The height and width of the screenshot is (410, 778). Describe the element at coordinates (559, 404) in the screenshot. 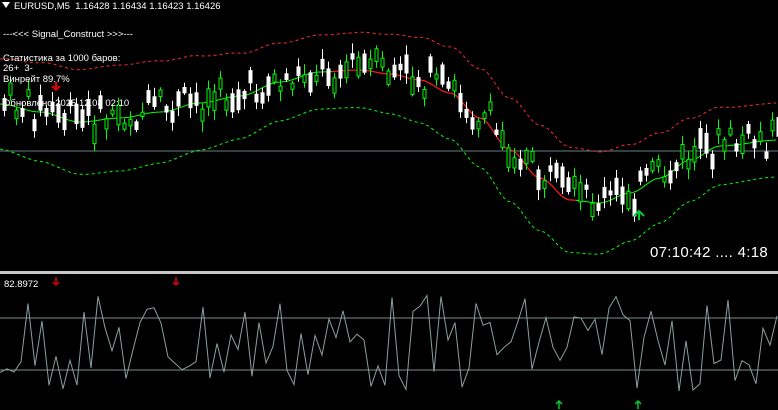

I see `osc-buy-arrow-icon` at that location.